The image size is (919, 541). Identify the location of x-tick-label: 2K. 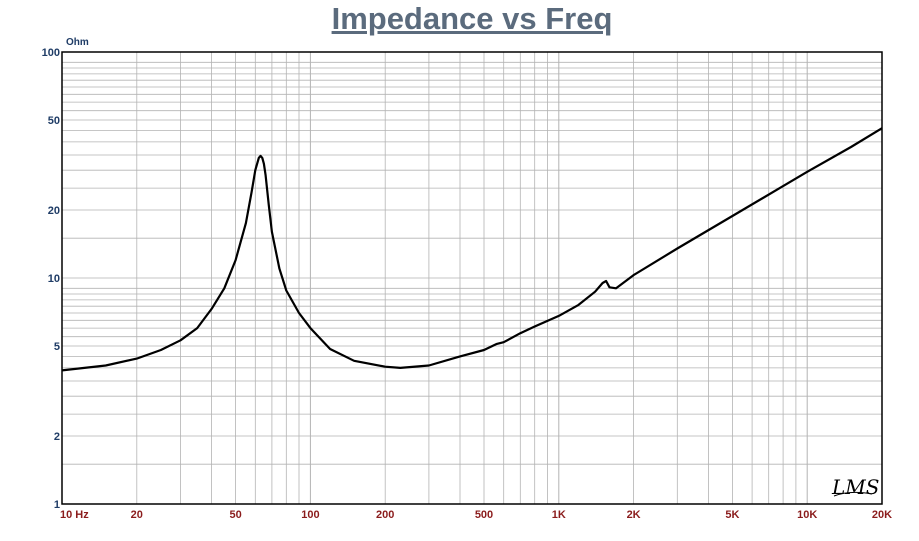
(634, 515).